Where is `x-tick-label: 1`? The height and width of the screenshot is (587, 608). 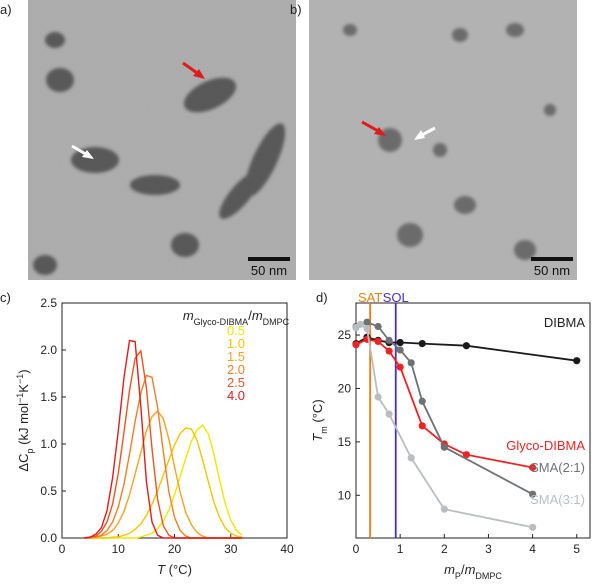
x-tick-label: 1 is located at coordinates (400, 549).